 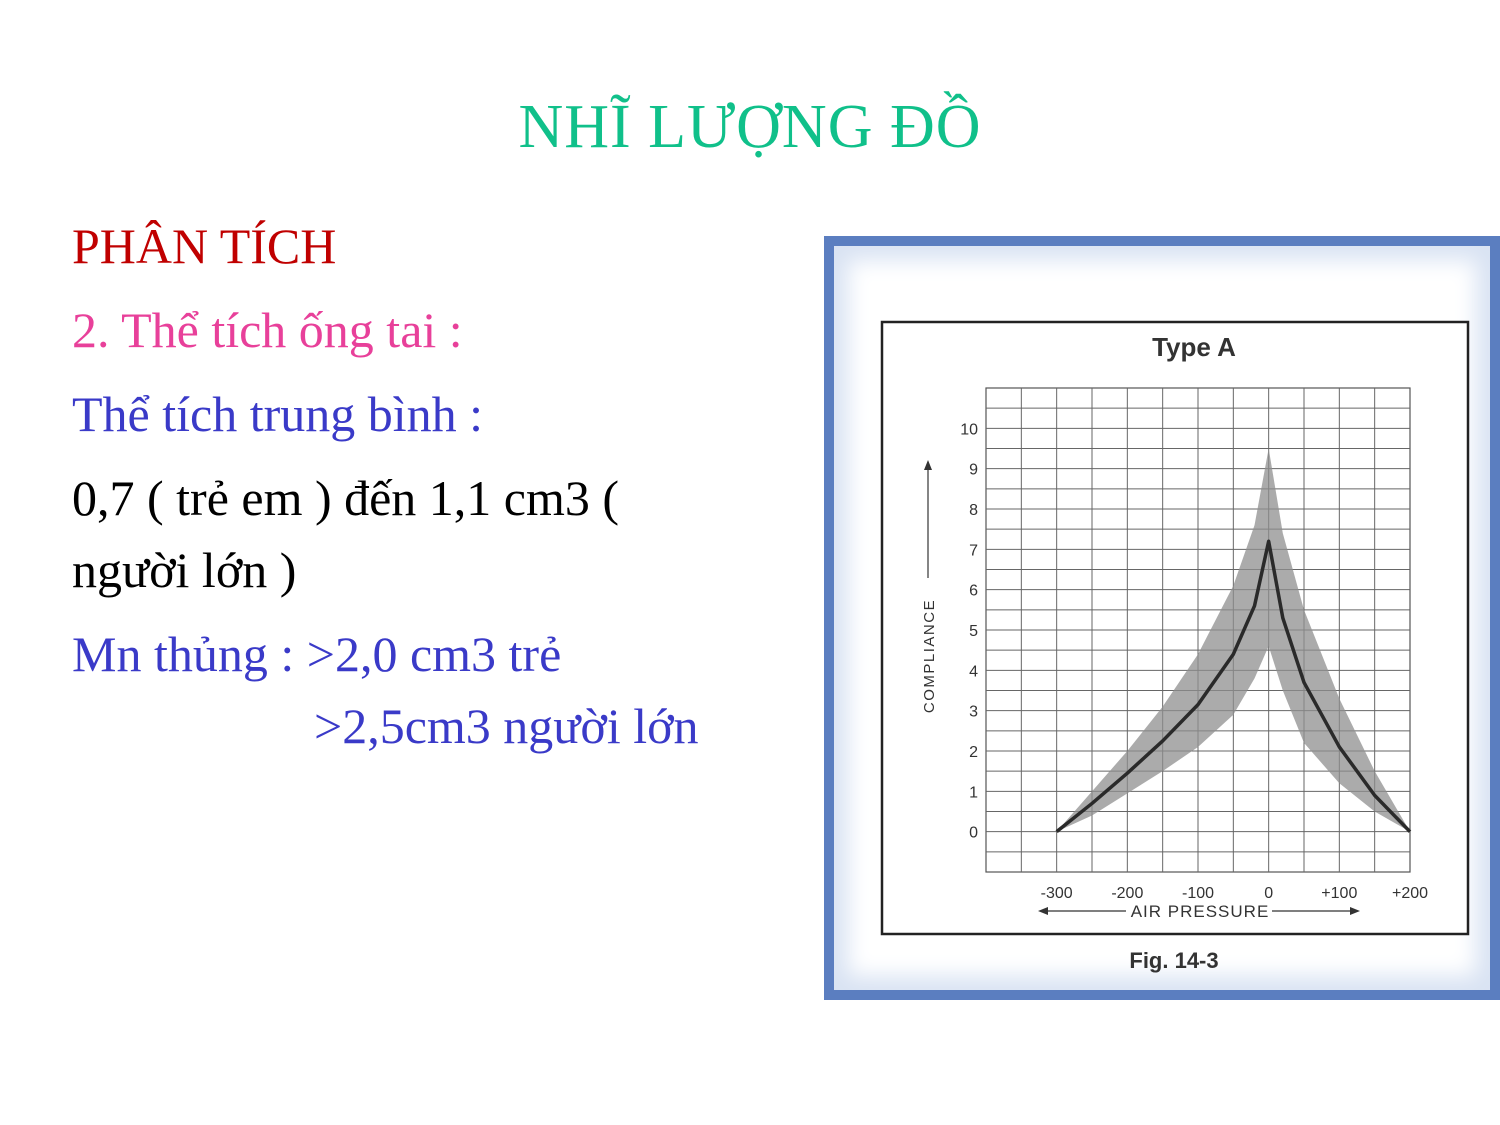 What do you see at coordinates (973, 591) in the screenshot?
I see `y-tick-label: 6` at bounding box center [973, 591].